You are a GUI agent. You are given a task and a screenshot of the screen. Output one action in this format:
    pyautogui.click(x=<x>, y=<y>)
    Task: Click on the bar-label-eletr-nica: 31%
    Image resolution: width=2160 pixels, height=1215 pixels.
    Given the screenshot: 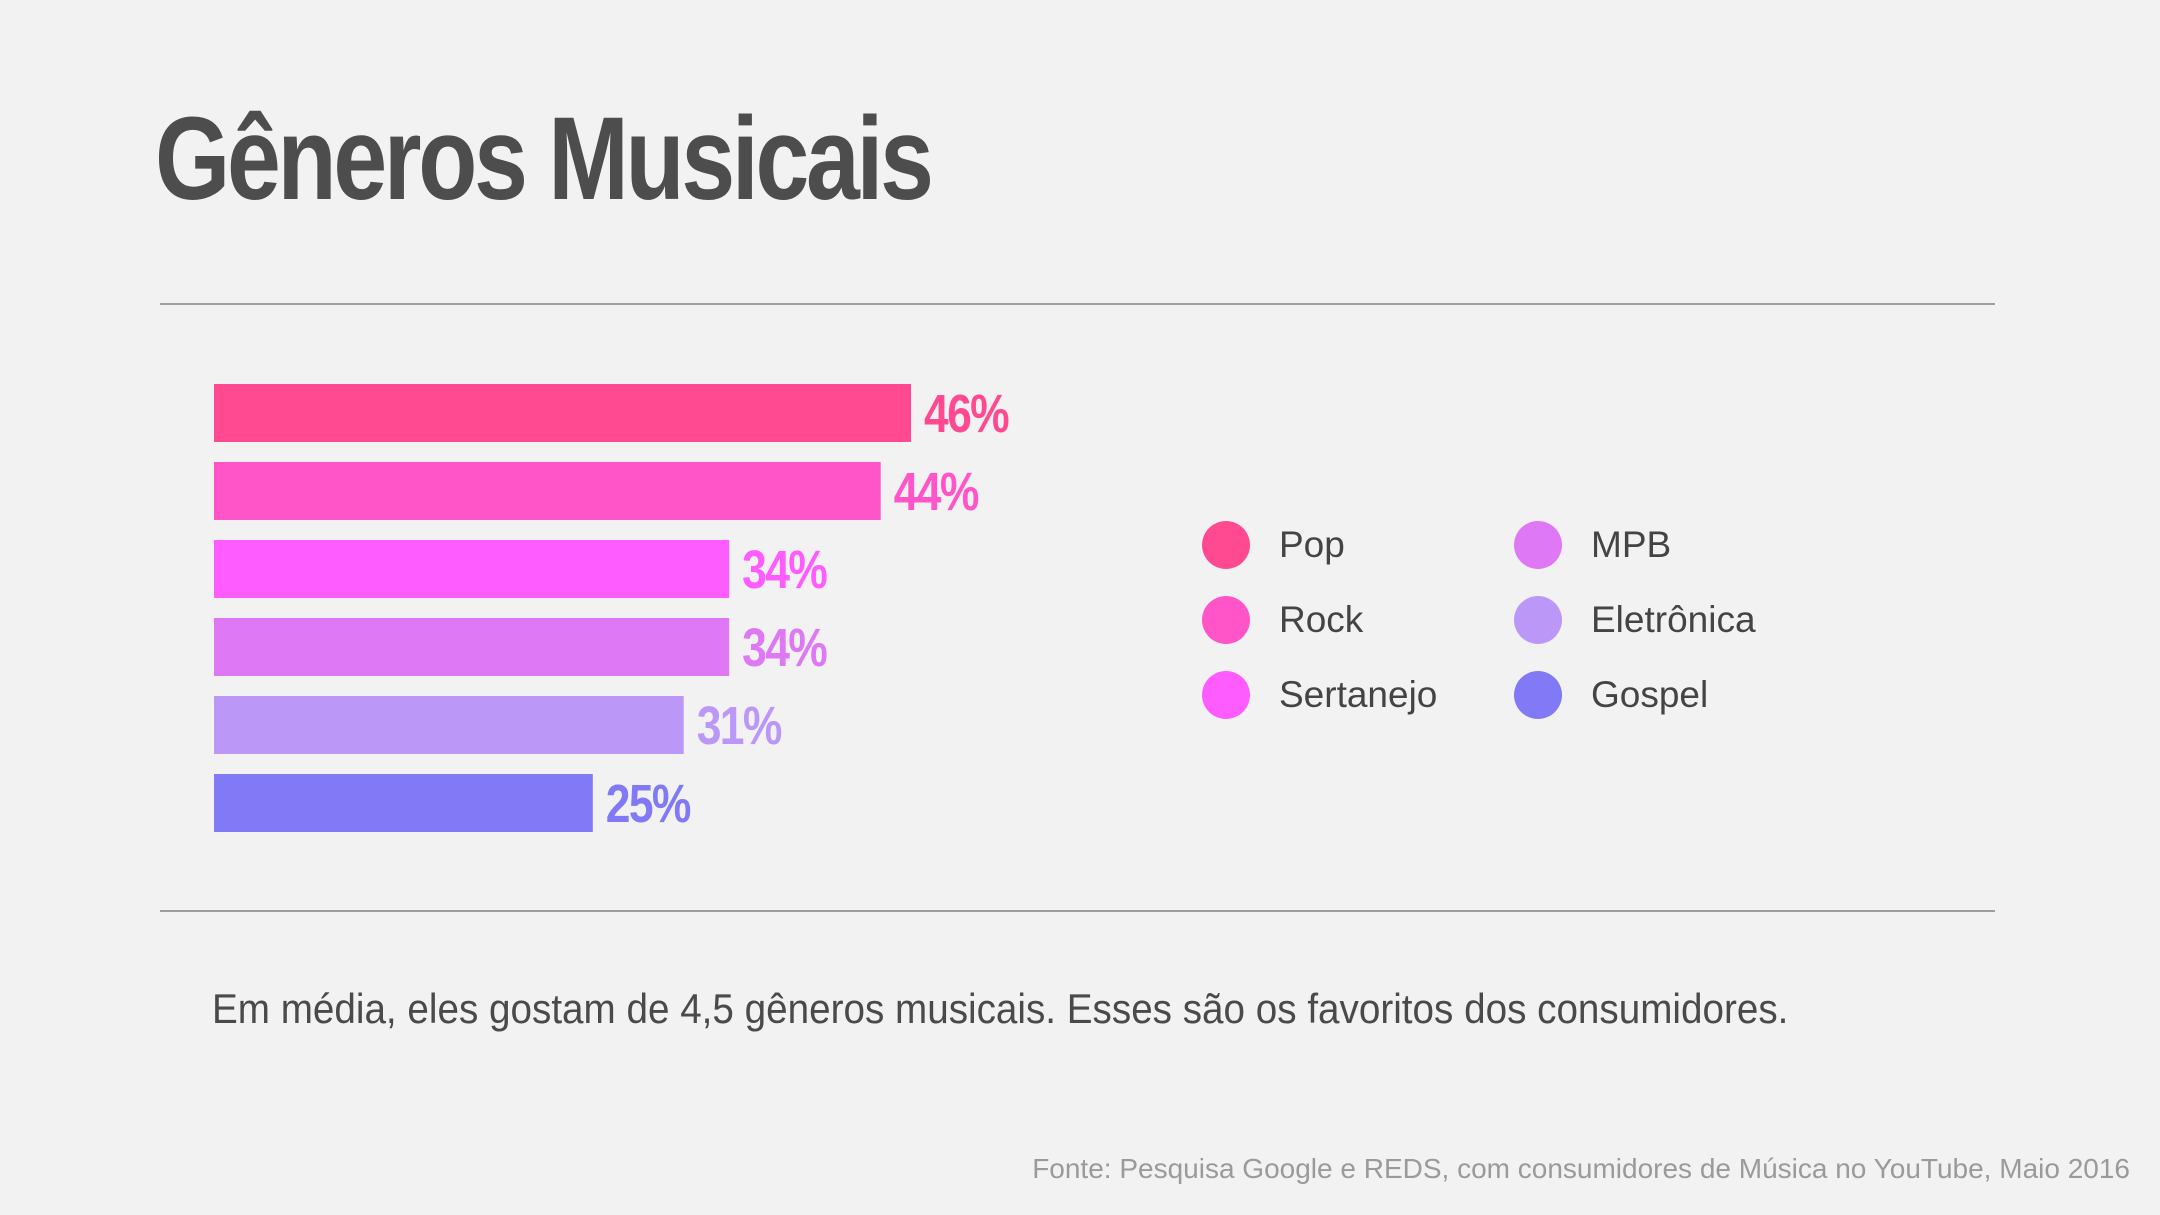 What is the action you would take?
    pyautogui.click(x=739, y=726)
    